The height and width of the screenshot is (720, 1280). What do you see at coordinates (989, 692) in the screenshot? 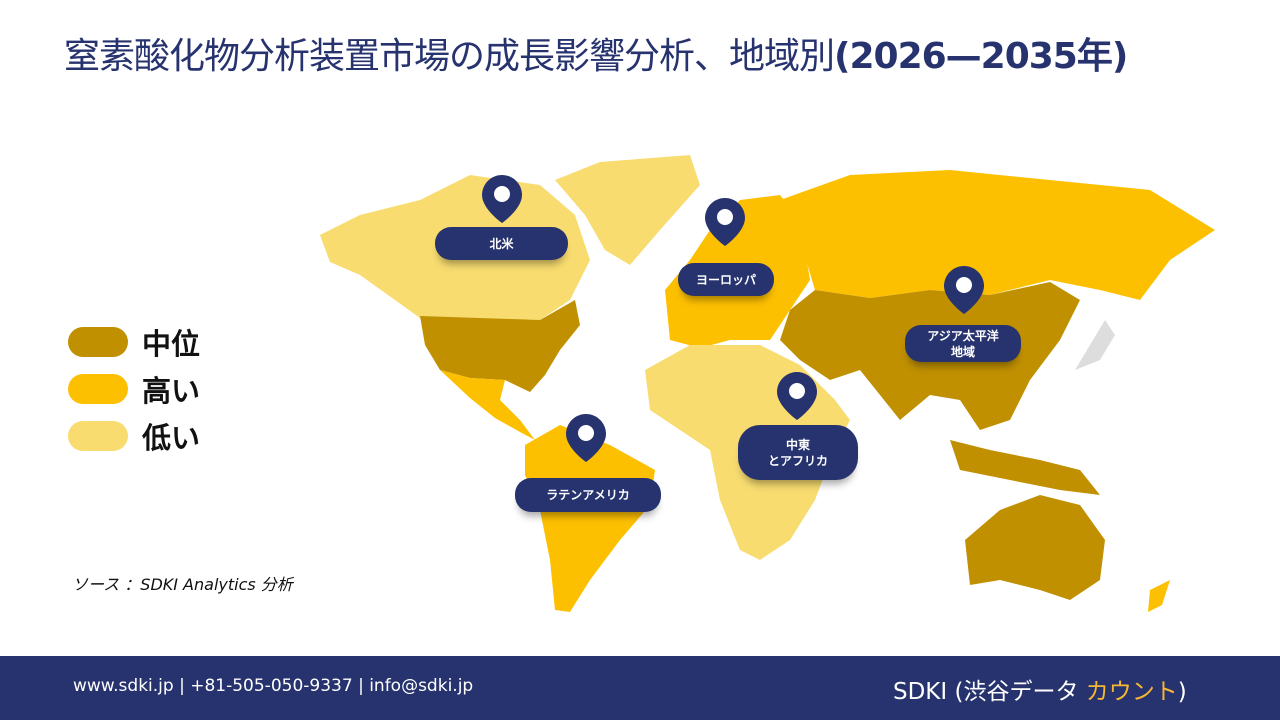
I see `brand-prefix: SDKI (渋谷データ` at bounding box center [989, 692].